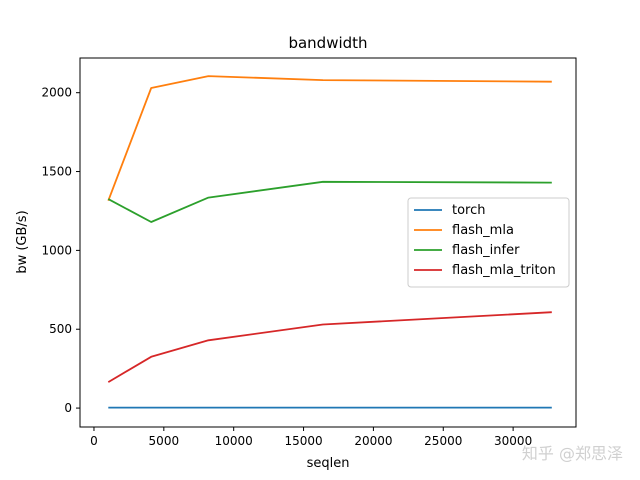 This screenshot has width=640, height=480. I want to click on watermark-text: 知乎 @郑思泽, so click(572, 453).